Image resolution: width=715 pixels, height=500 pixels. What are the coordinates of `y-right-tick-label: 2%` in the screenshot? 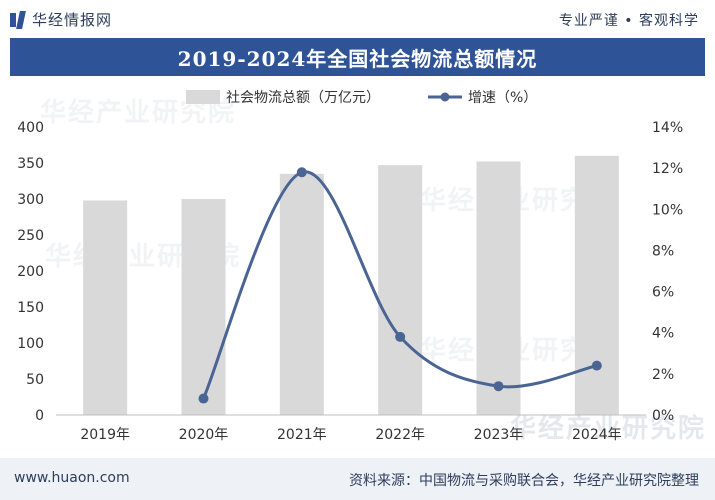 It's located at (663, 375).